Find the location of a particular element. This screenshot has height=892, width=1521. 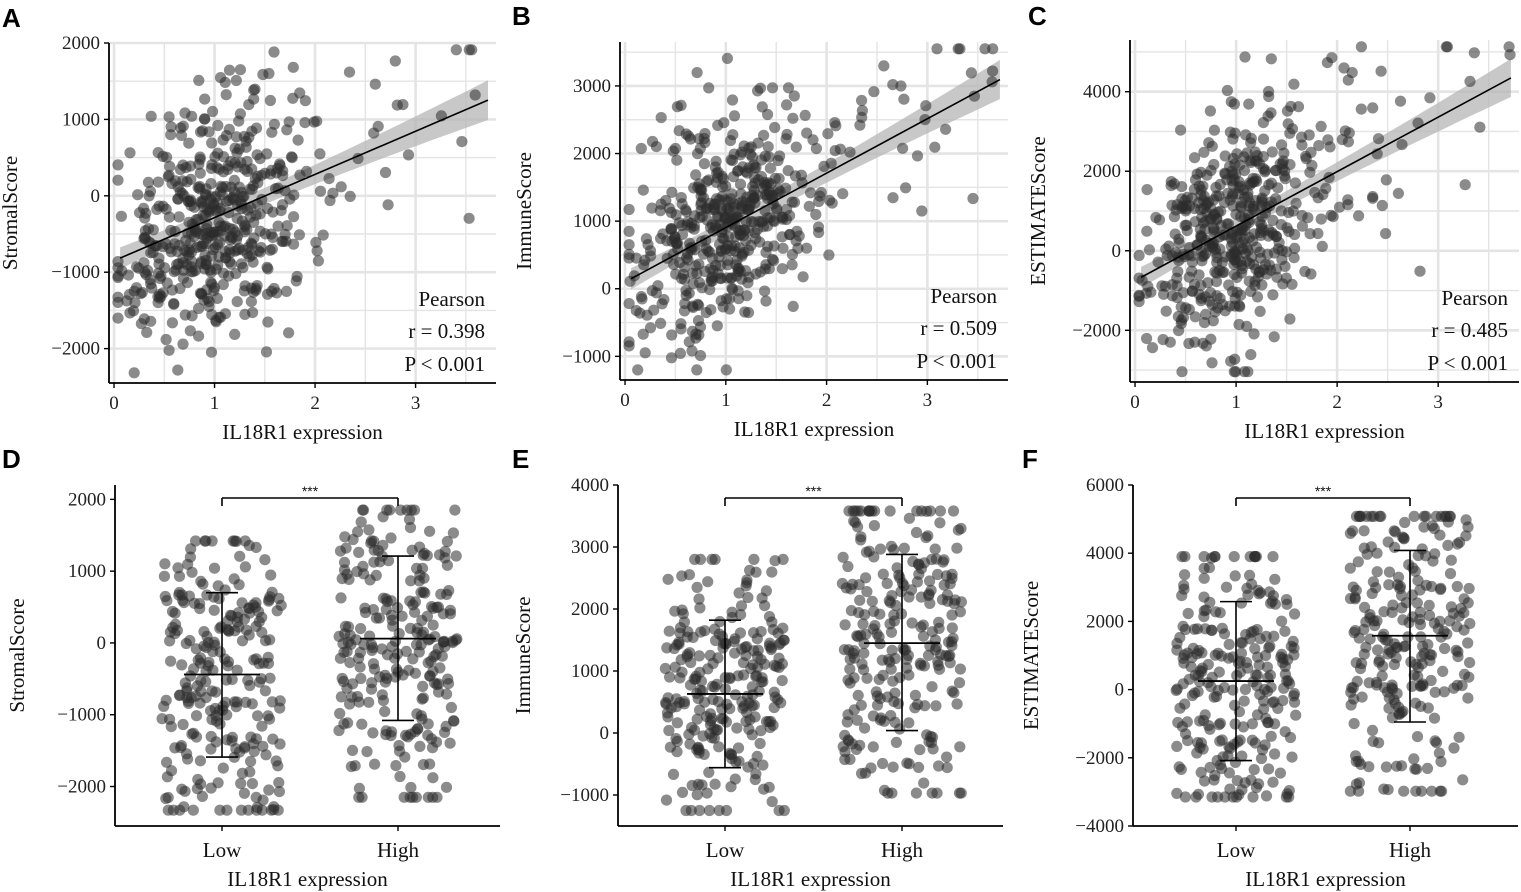

y-tick-label: −1000 is located at coordinates (81, 715).